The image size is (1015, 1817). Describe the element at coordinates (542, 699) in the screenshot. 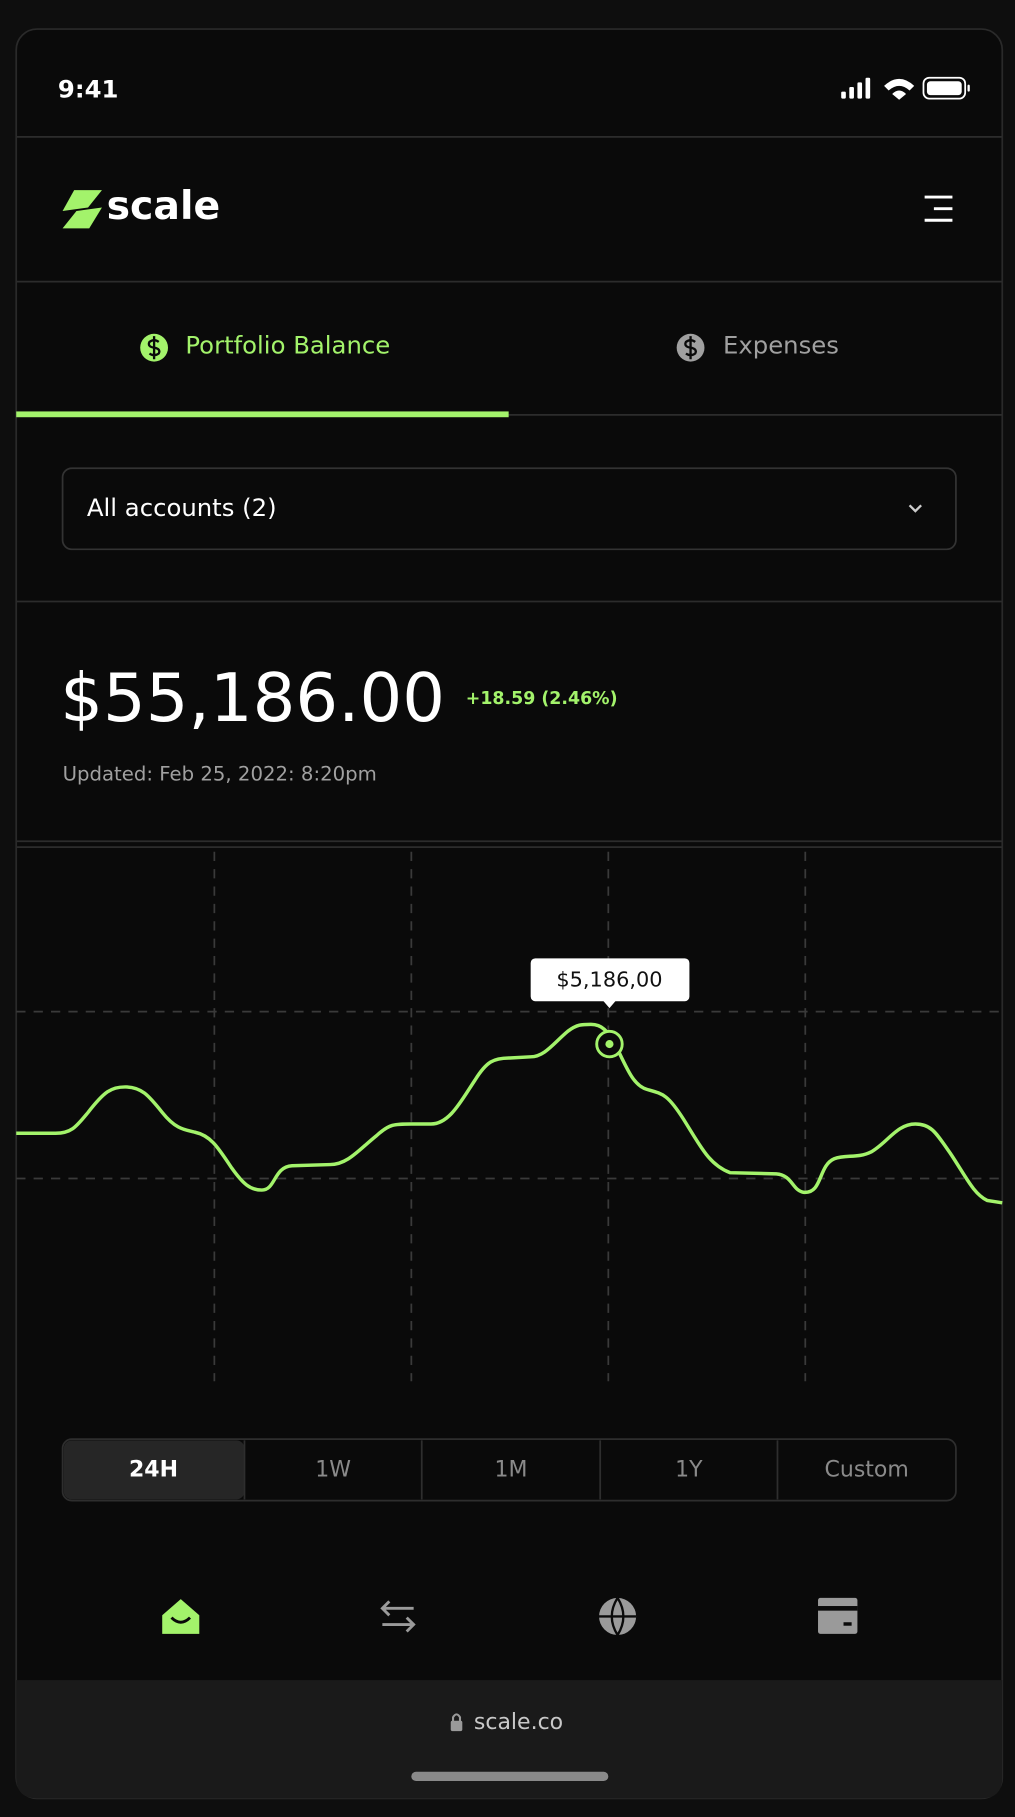

I see `balance-change: +18.59 (2.46%)` at that location.